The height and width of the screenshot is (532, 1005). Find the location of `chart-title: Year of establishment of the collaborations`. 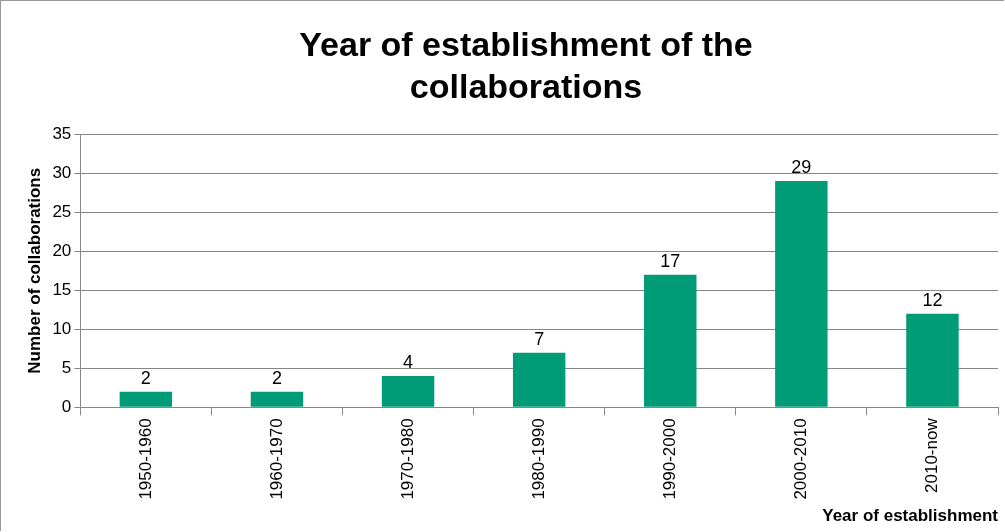

chart-title: Year of establishment of the collaborations is located at coordinates (526, 65).